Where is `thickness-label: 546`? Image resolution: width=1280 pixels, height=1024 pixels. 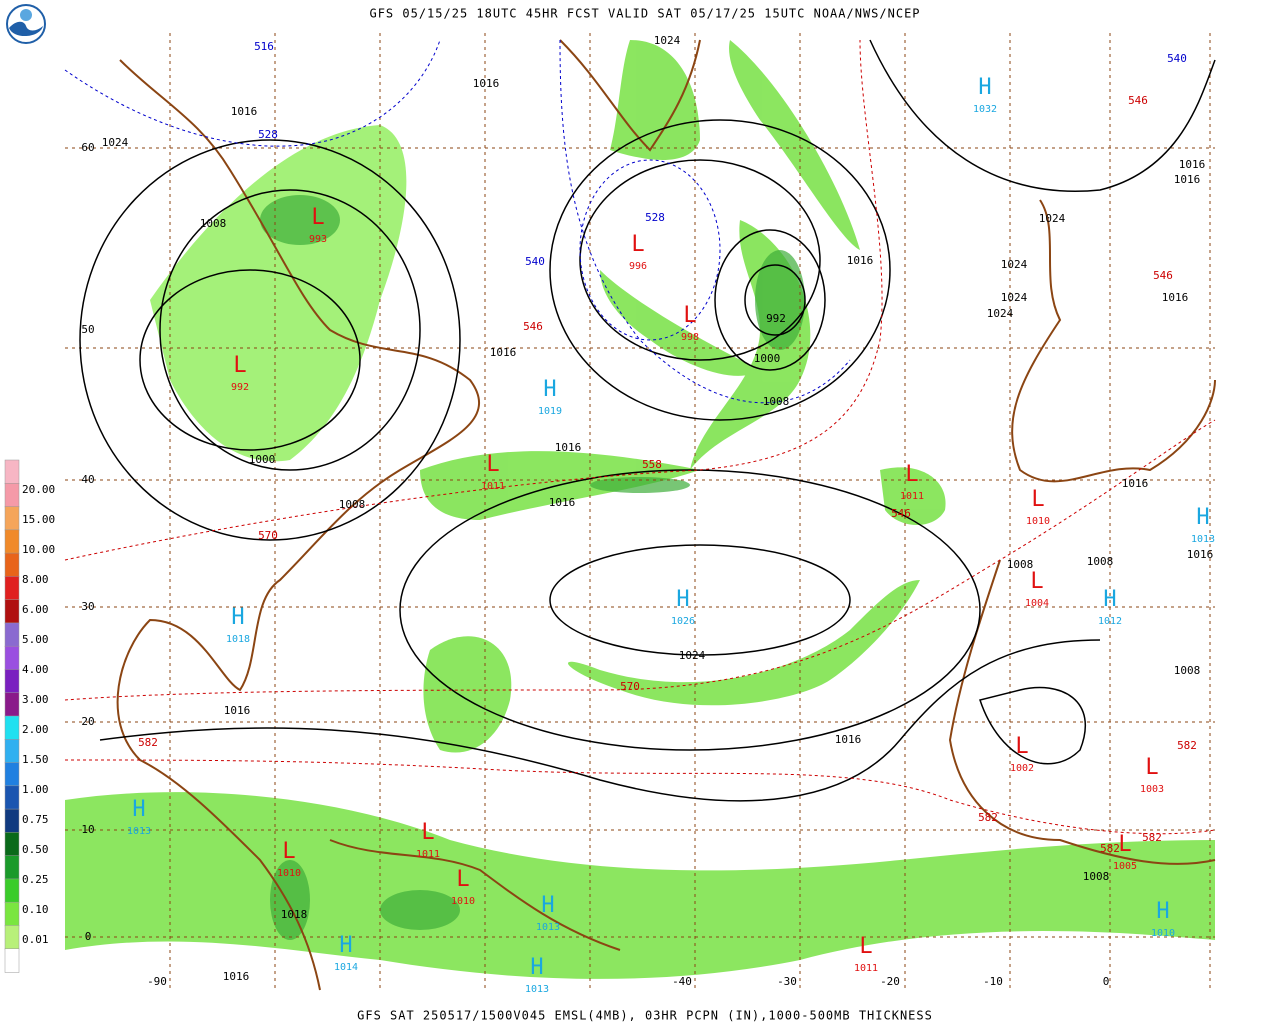 thickness-label: 546 is located at coordinates (533, 326).